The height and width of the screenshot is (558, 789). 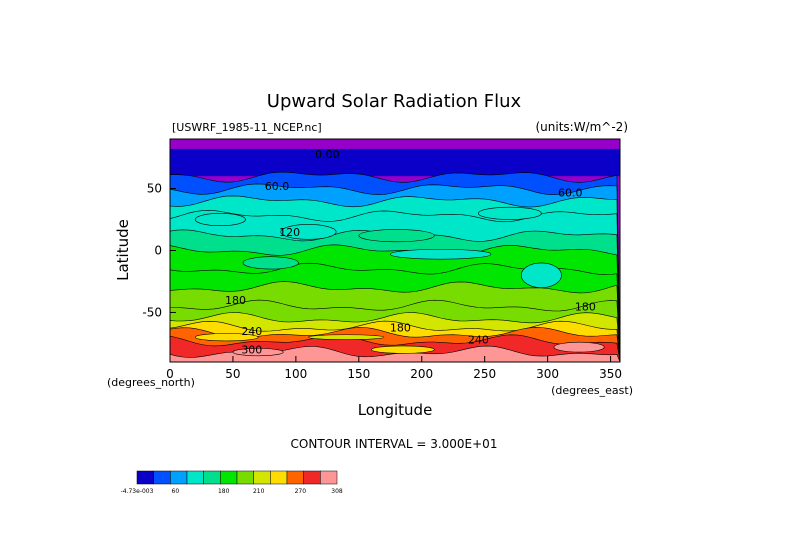 I want to click on colorbar-tick-label: 270, so click(x=301, y=491).